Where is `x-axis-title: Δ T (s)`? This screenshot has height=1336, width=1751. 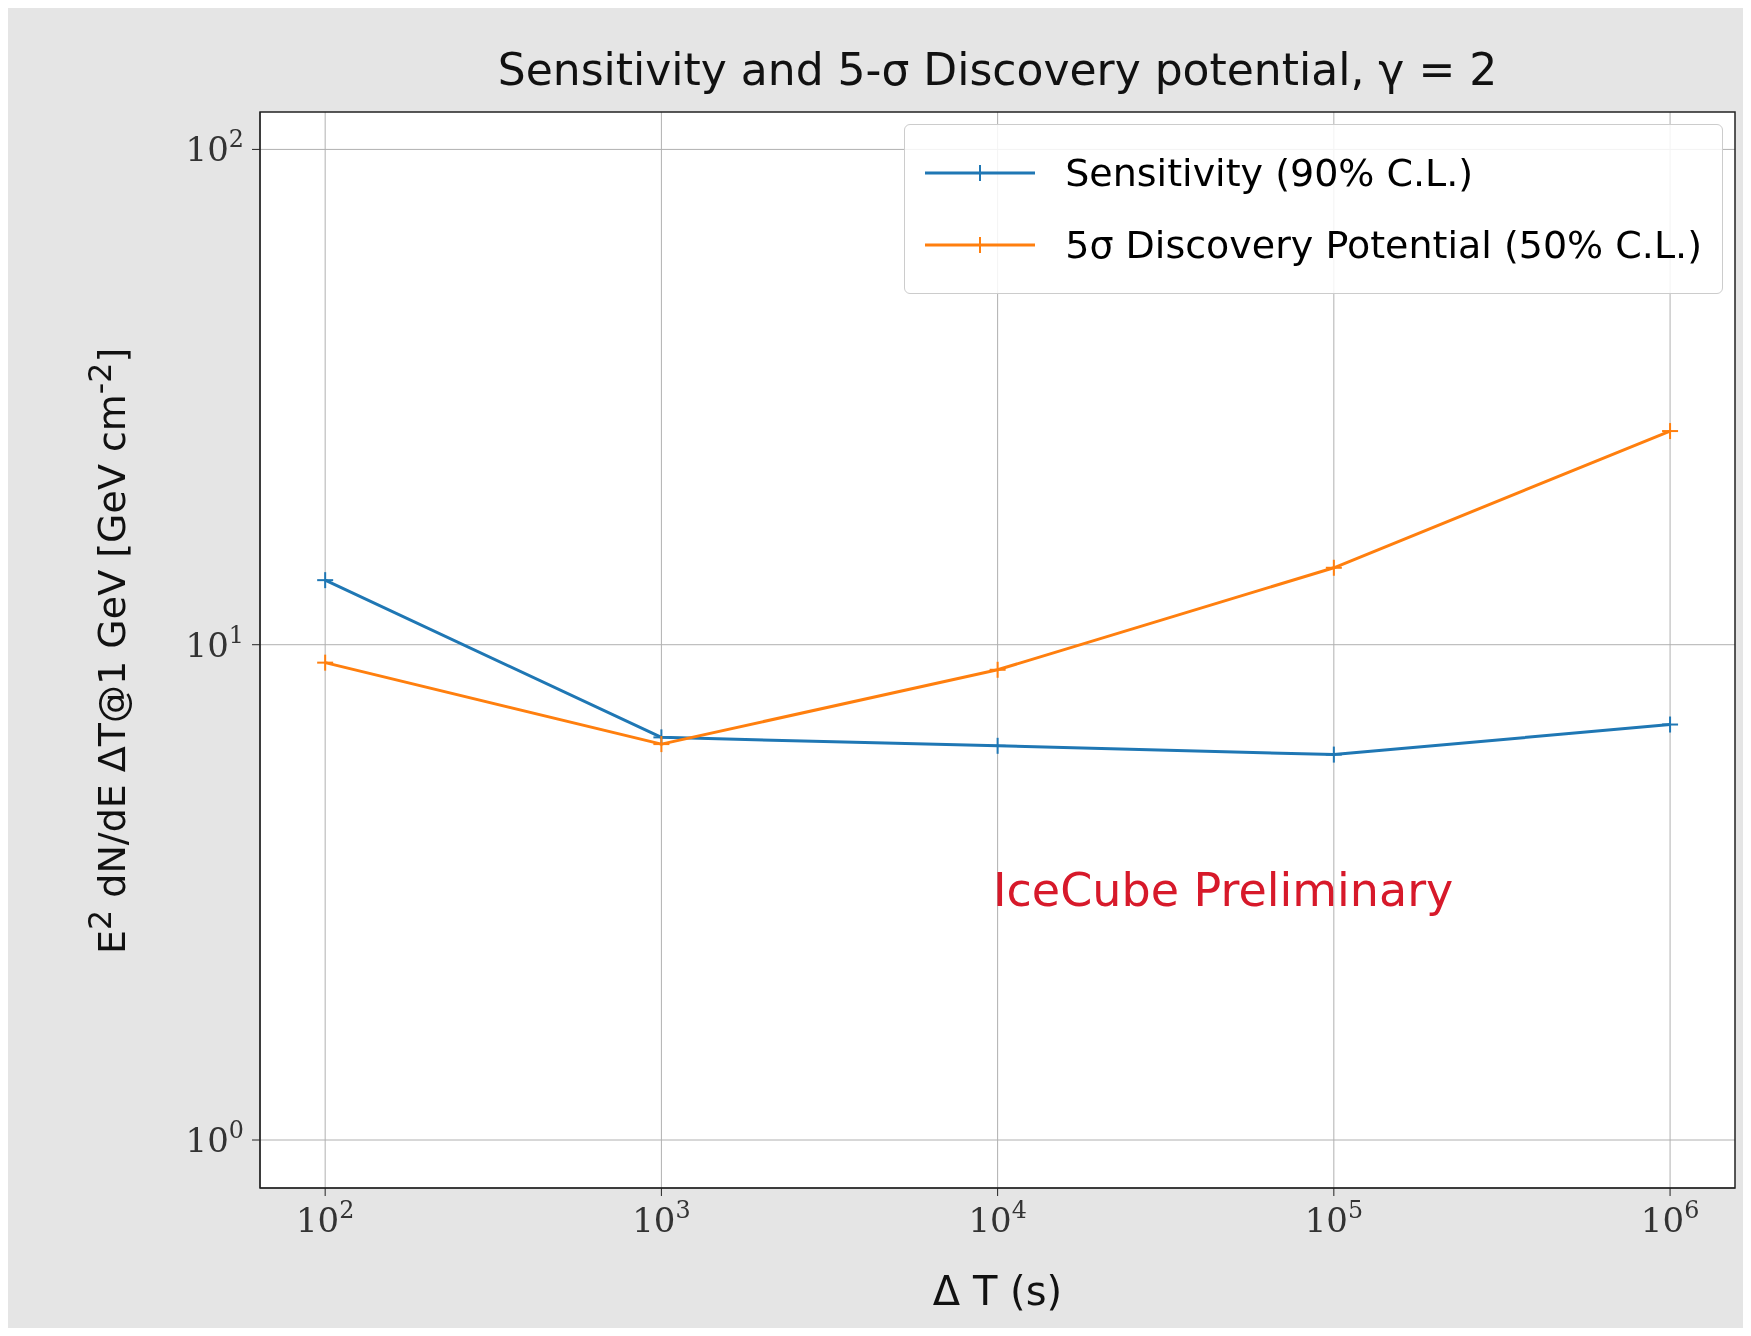 x-axis-title: Δ T (s) is located at coordinates (997, 1291).